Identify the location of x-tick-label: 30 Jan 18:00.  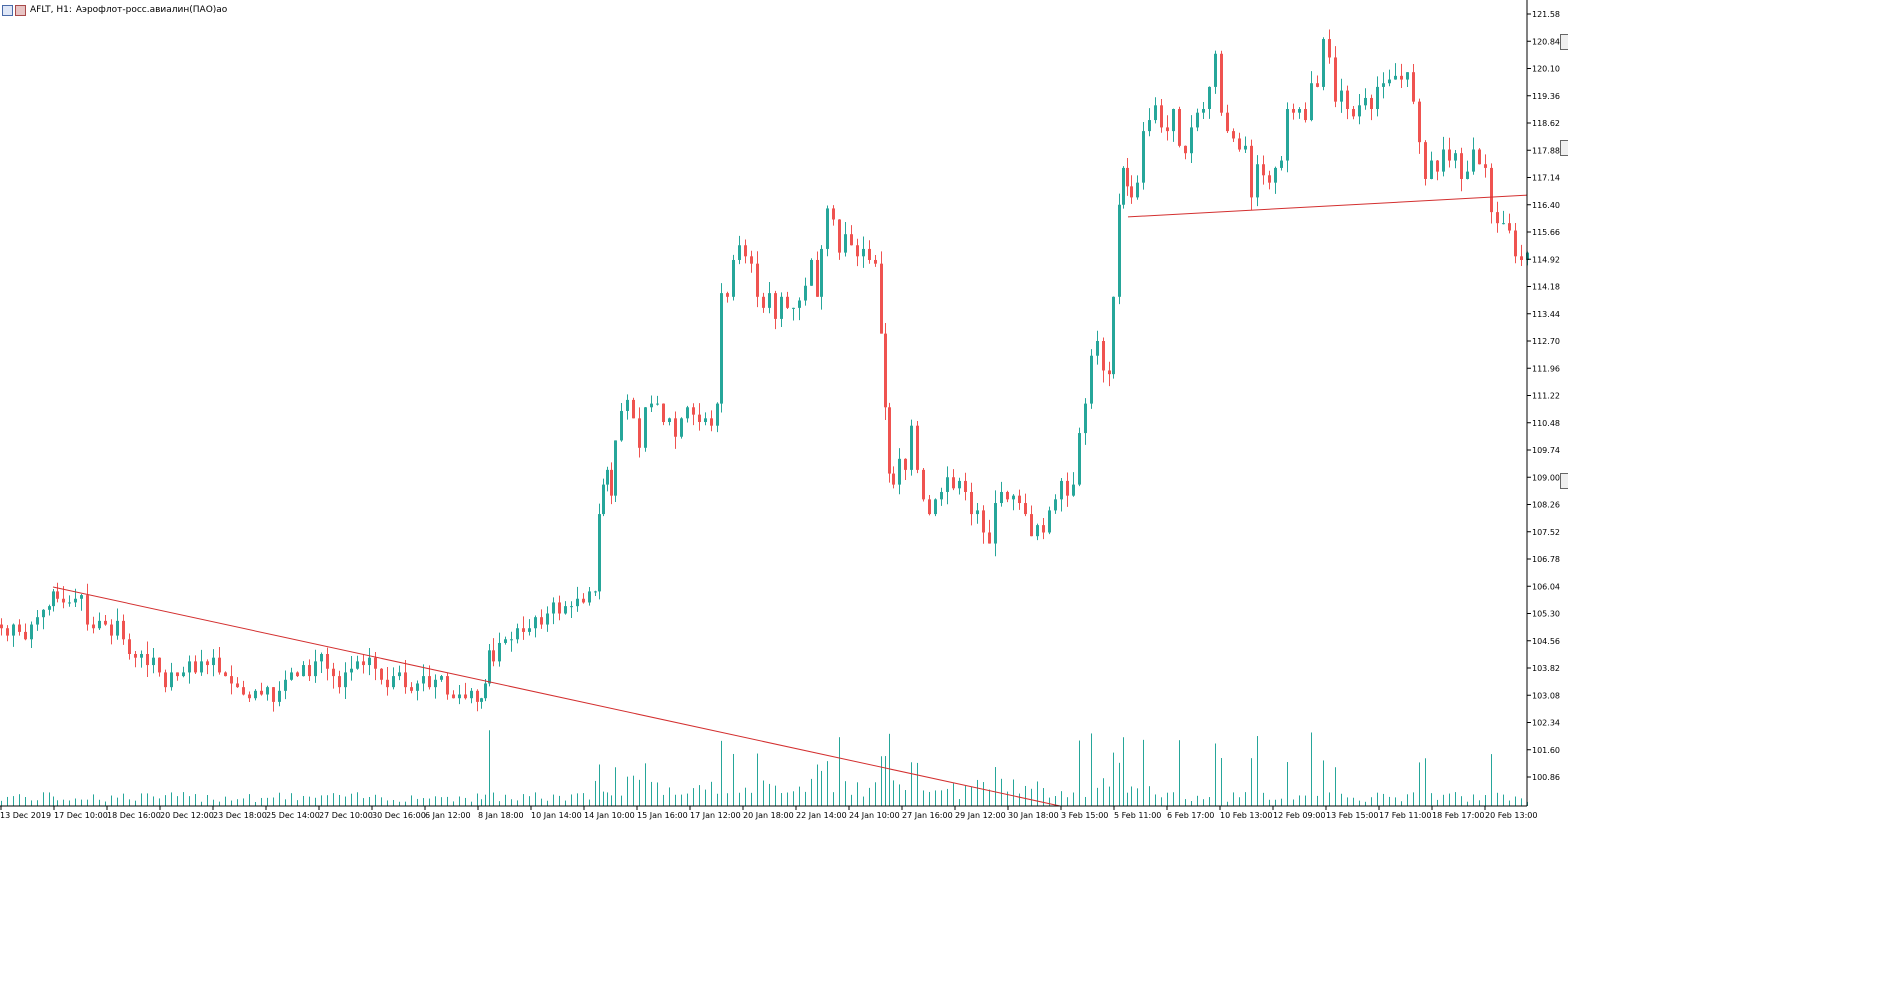
(1033, 815).